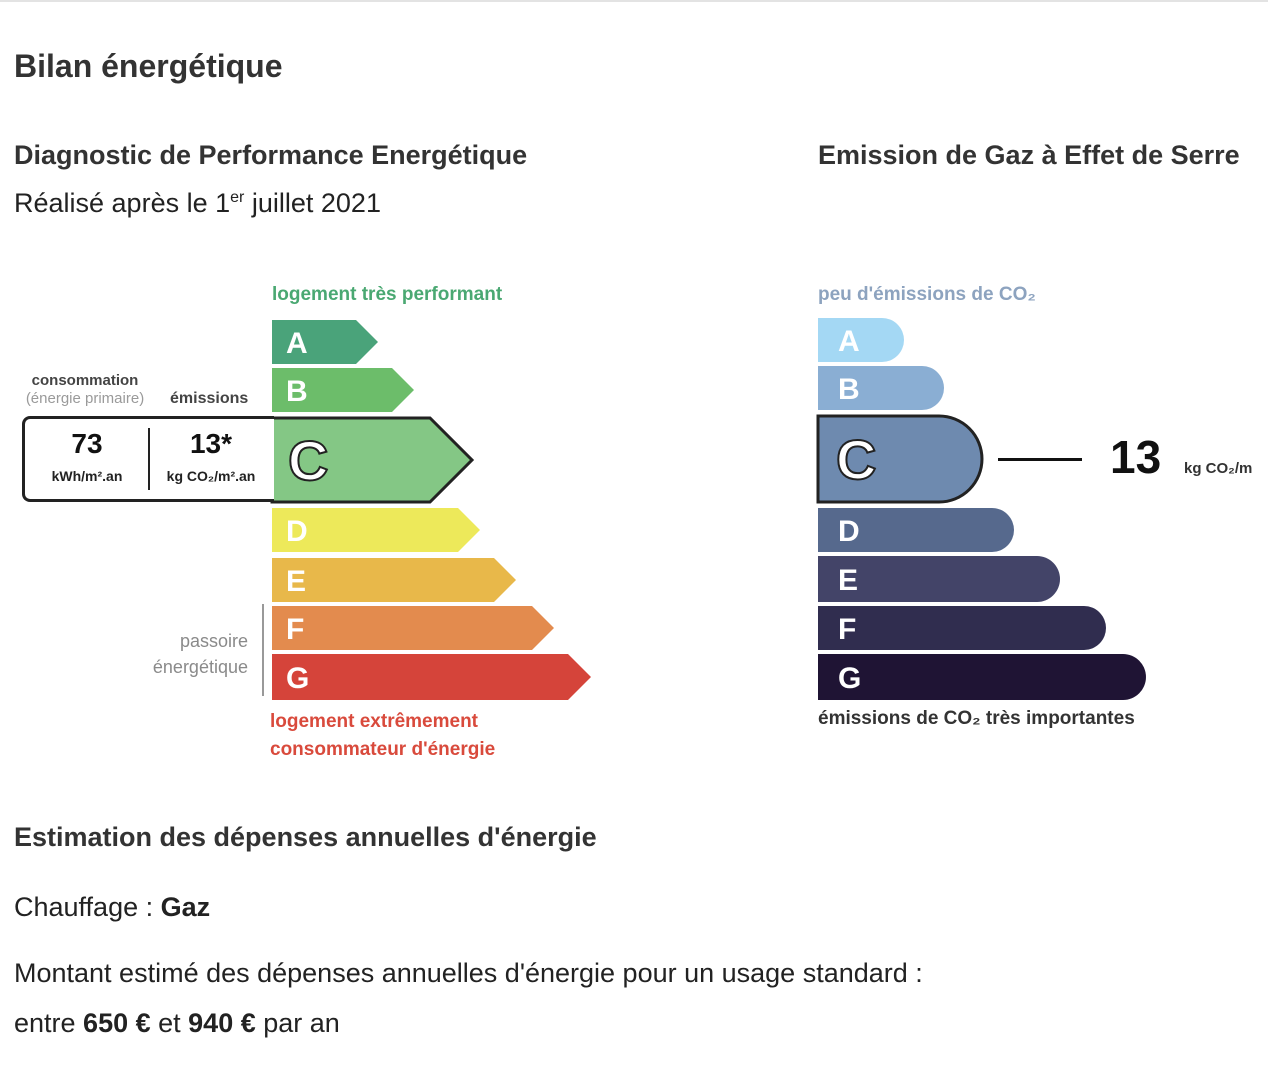 The width and height of the screenshot is (1268, 1078). I want to click on ges-class-c-letter: C, so click(856, 459).